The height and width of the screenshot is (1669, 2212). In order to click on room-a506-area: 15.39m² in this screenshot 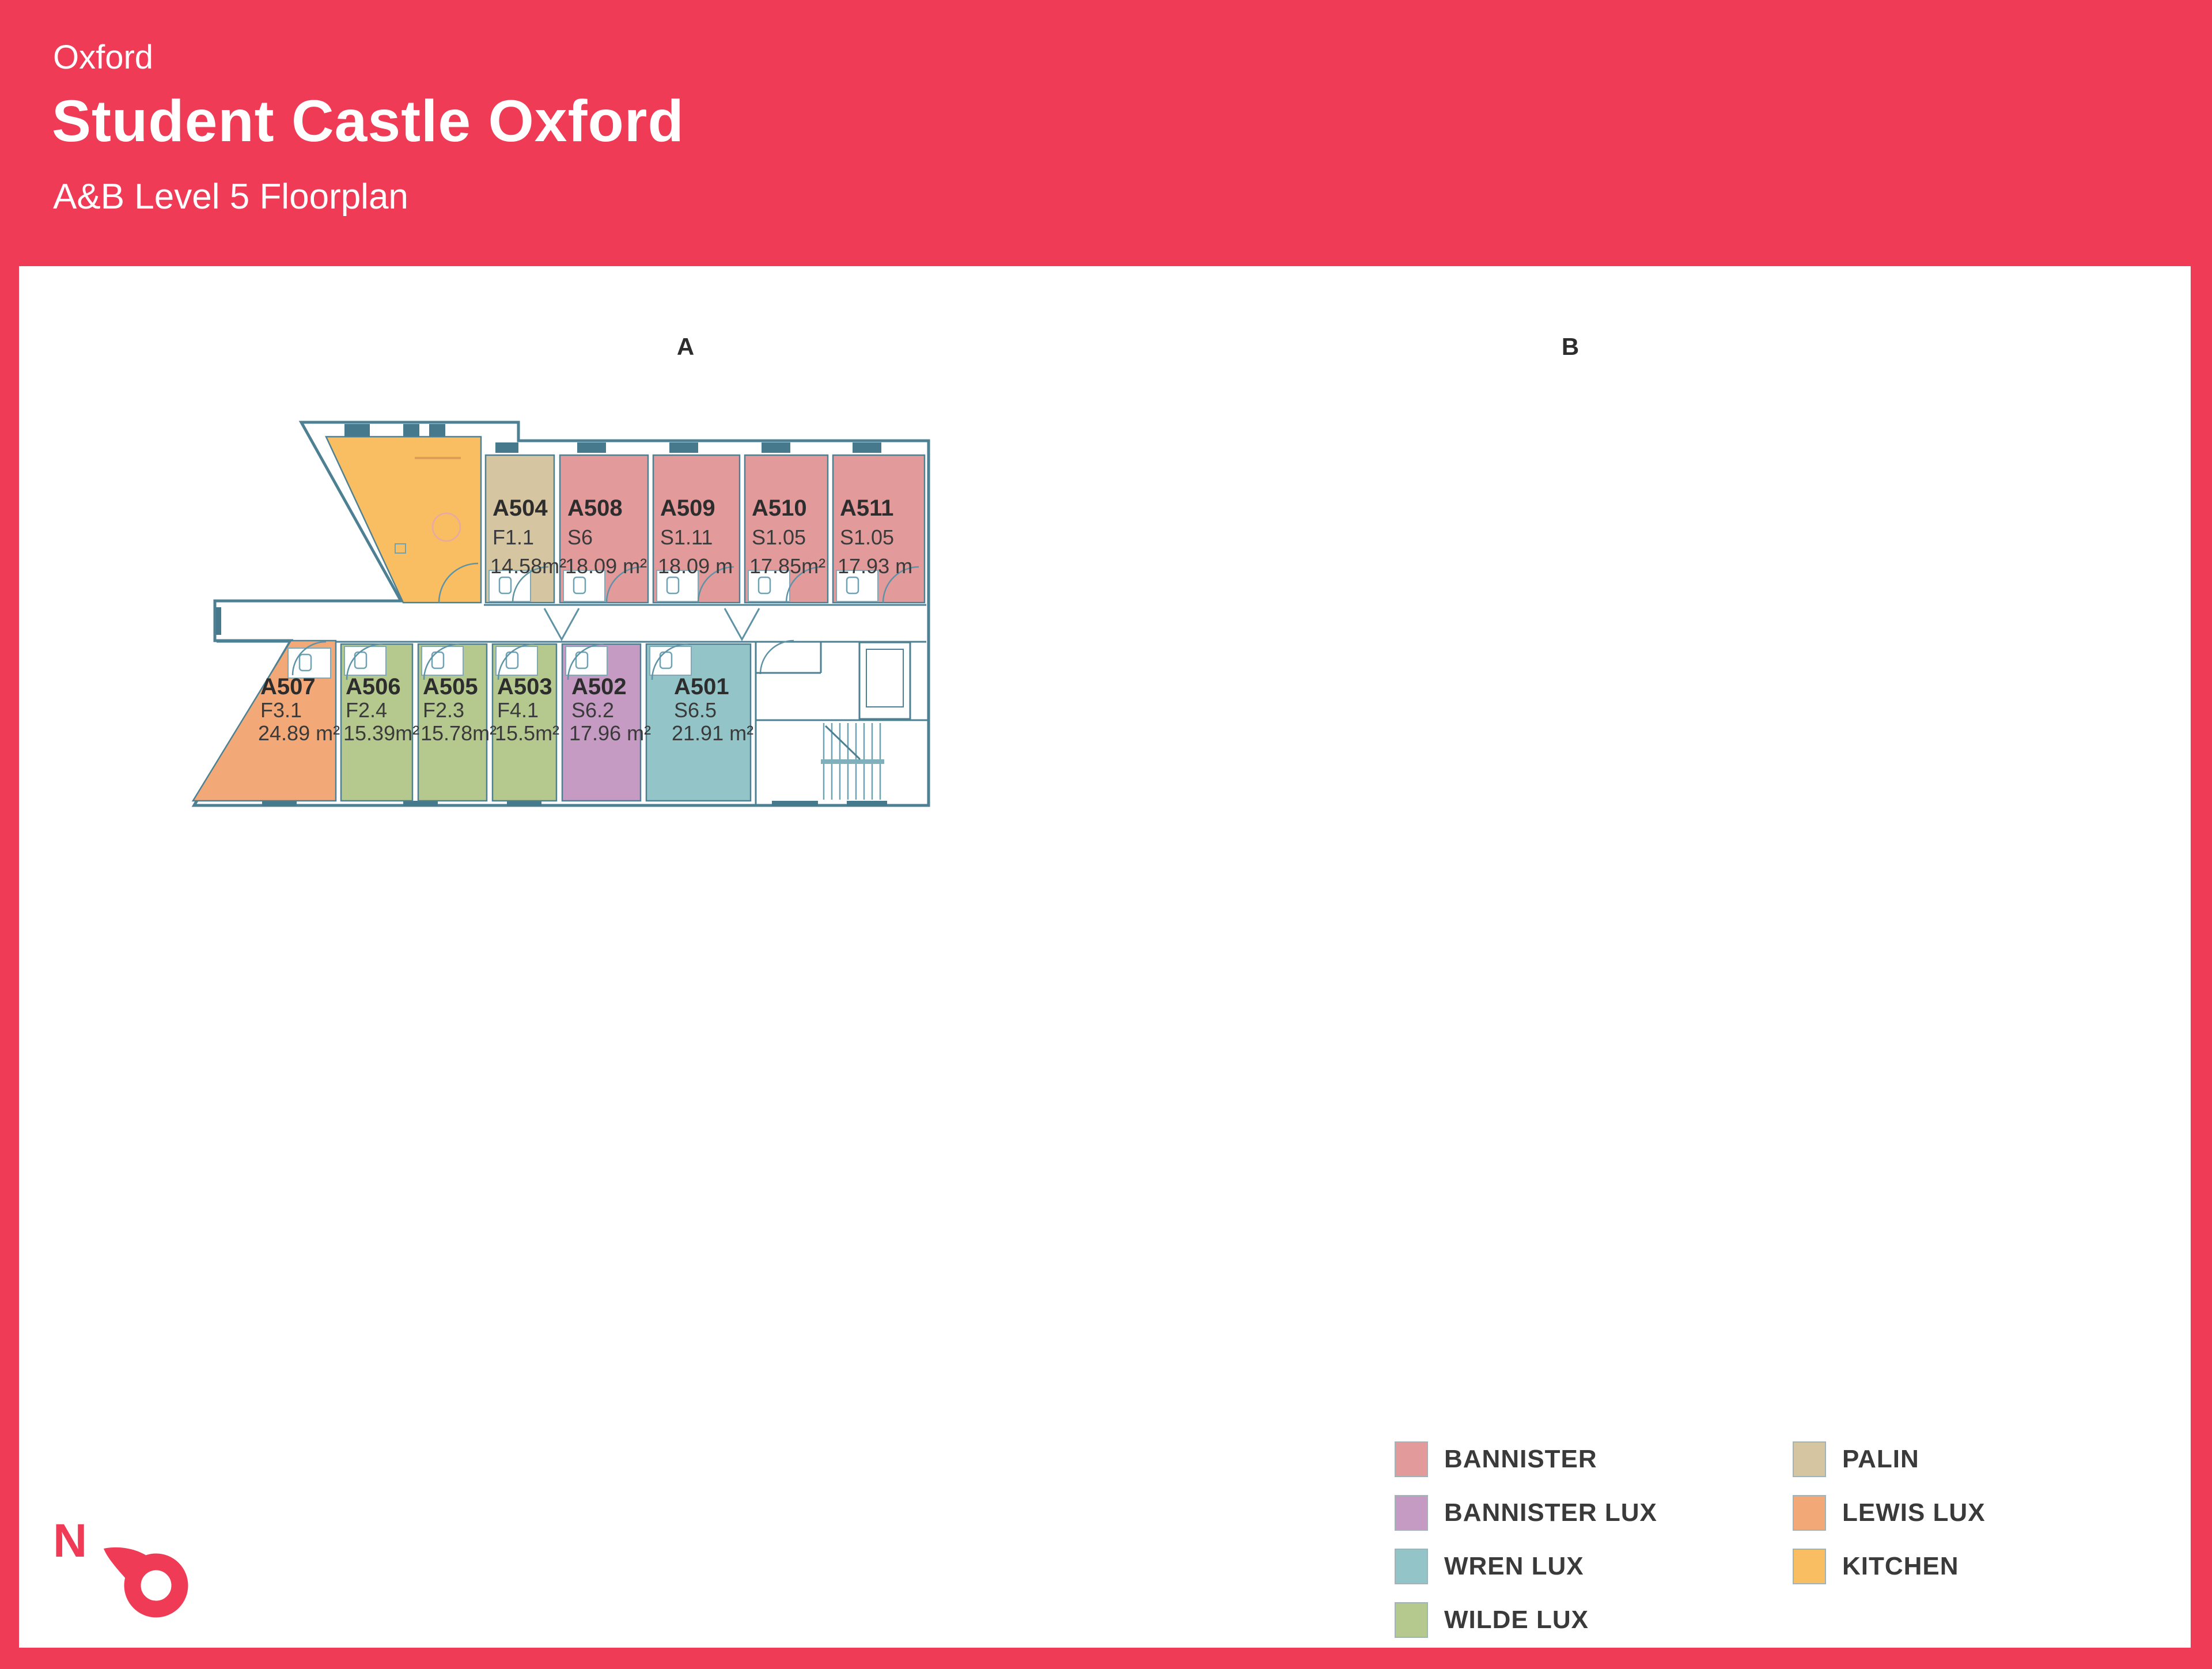, I will do `click(381, 733)`.